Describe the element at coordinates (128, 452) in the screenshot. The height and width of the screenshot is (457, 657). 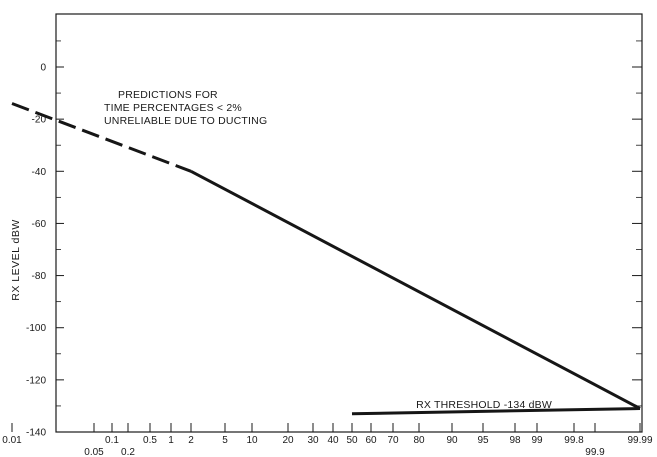
I see `x-tick-label: 0.2` at that location.